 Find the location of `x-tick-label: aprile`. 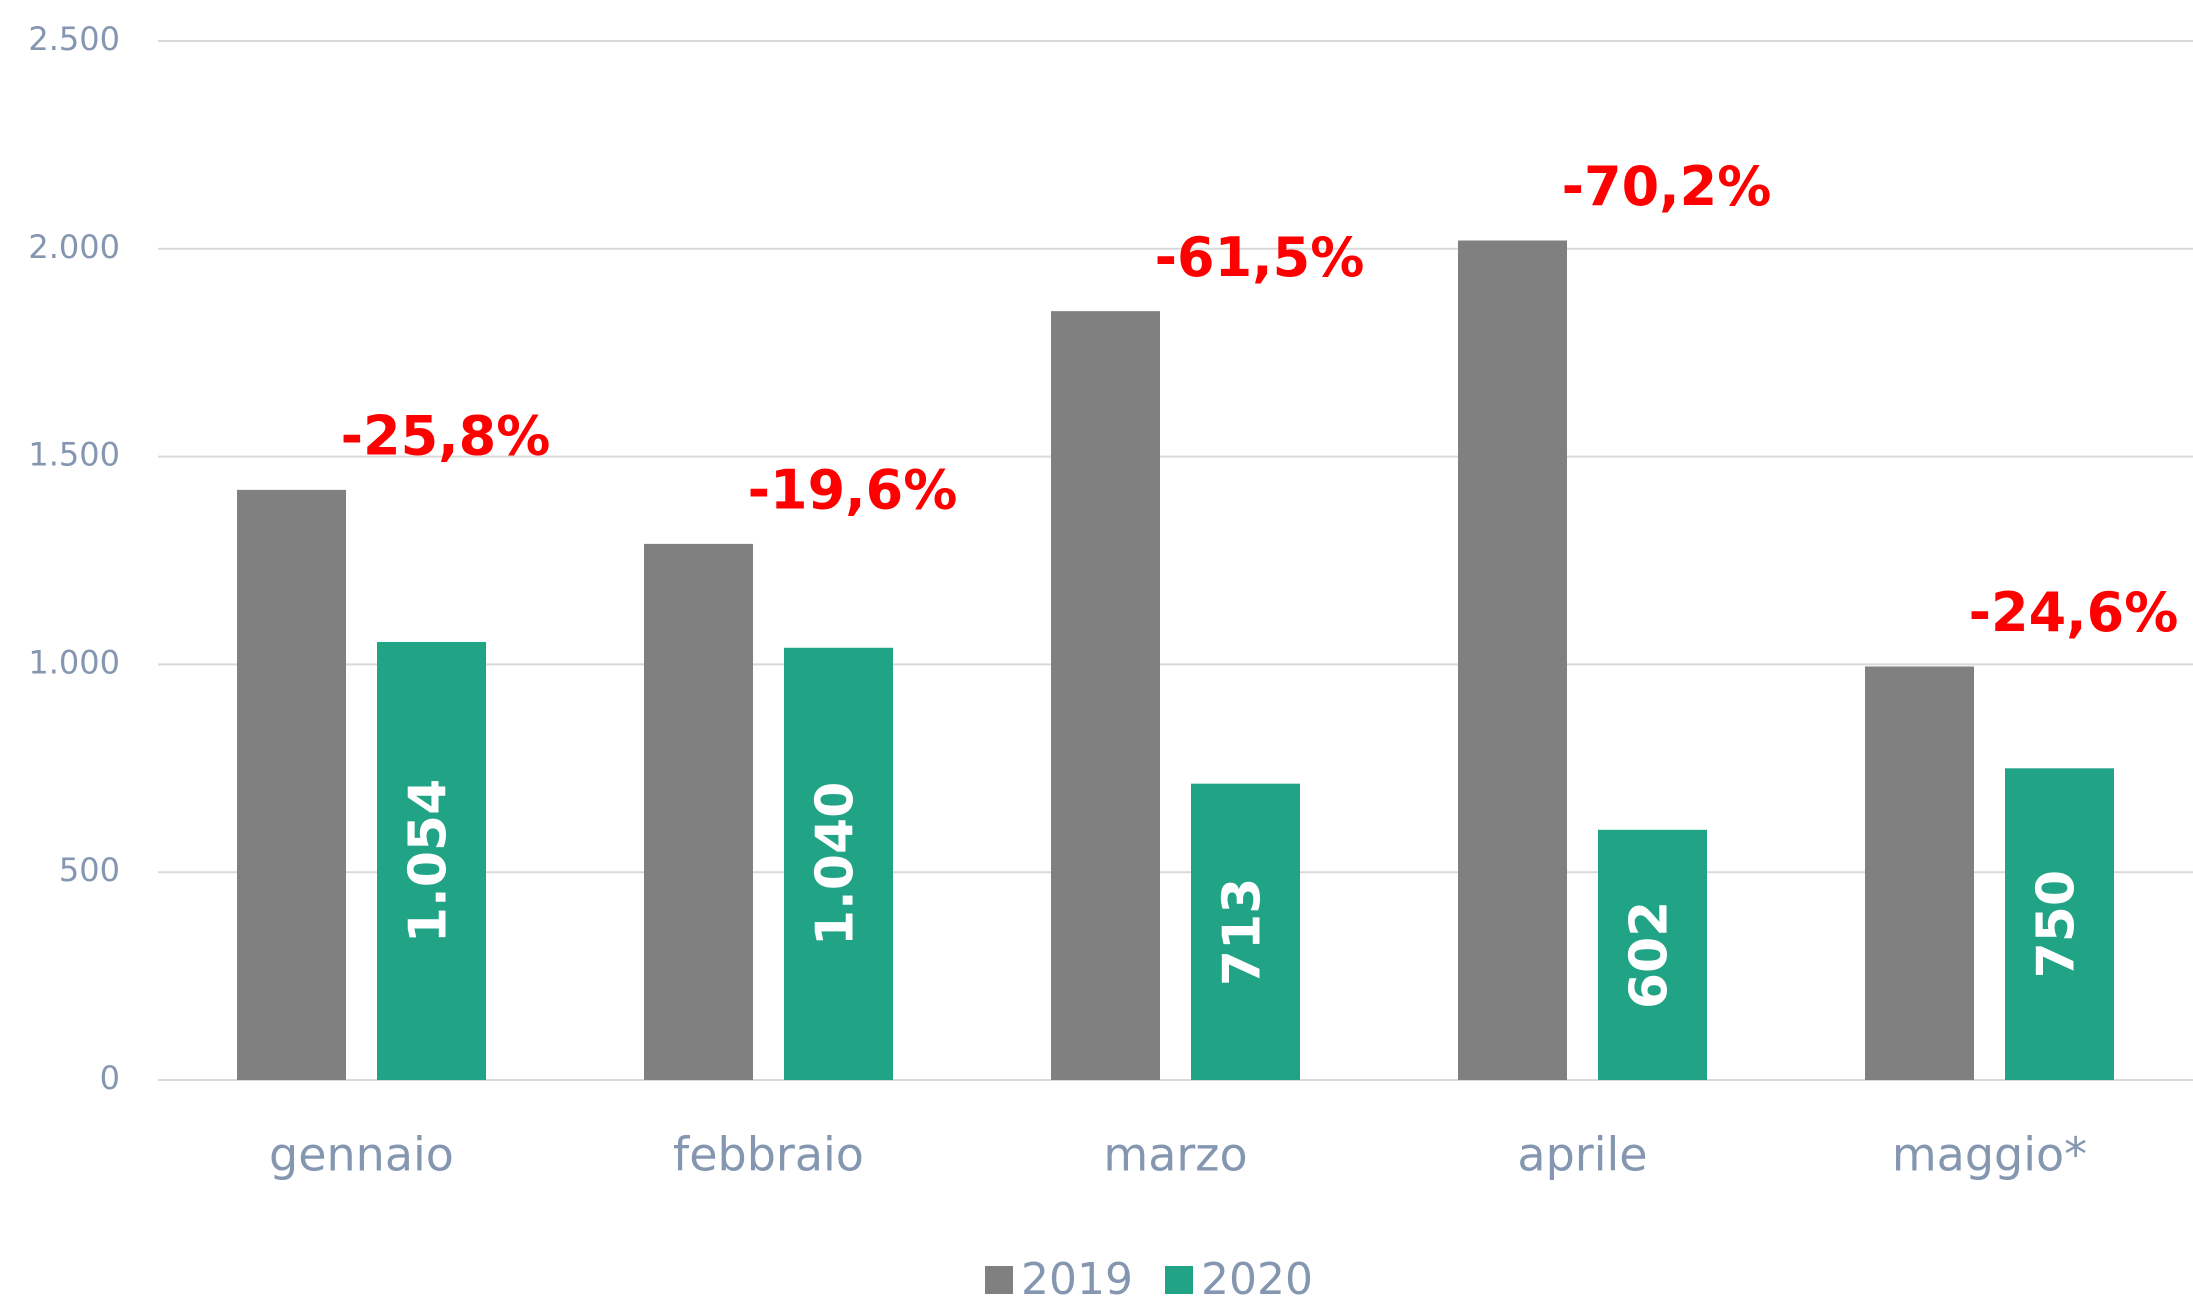

x-tick-label: aprile is located at coordinates (1582, 1155).